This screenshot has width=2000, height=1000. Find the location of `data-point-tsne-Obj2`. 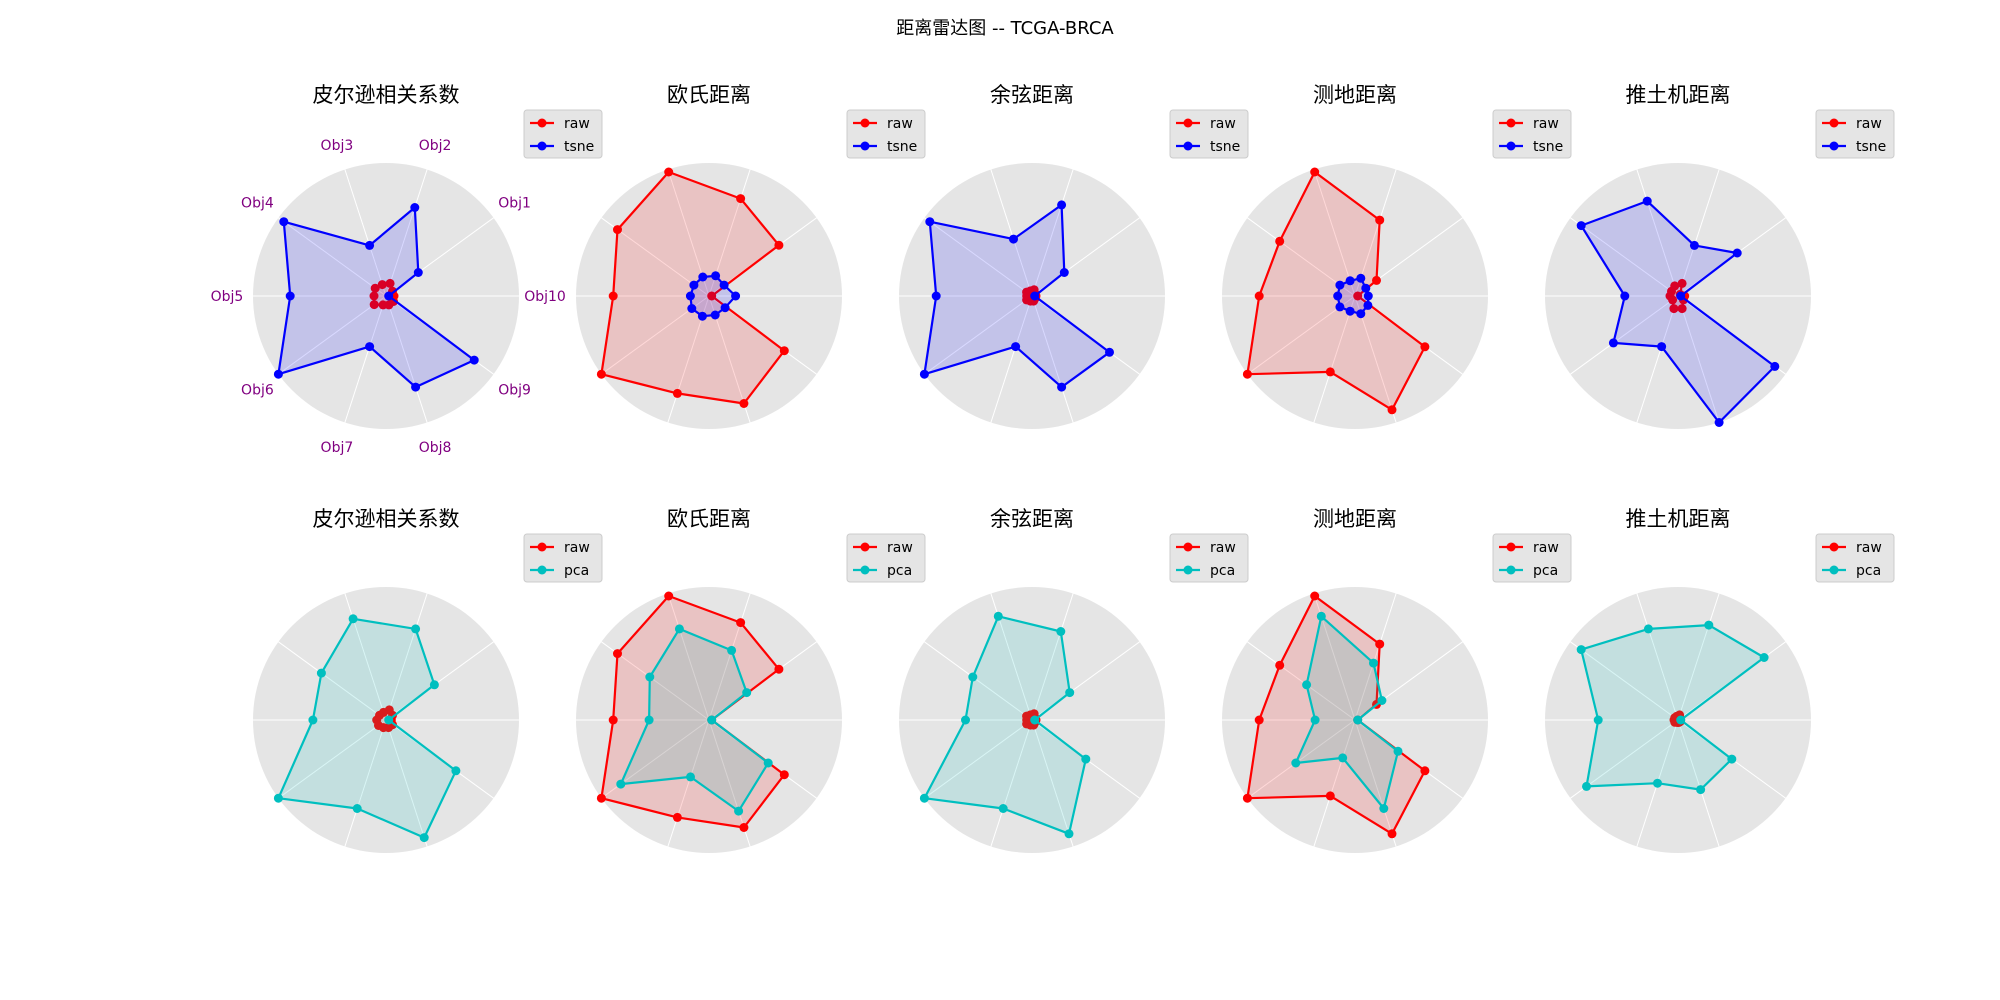

data-point-tsne-Obj2 is located at coordinates (1694, 245).